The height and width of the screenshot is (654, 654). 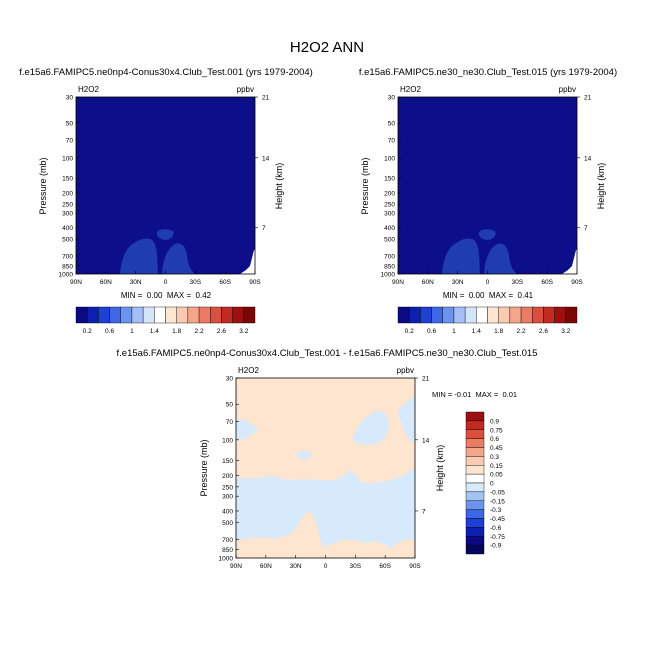 What do you see at coordinates (496, 448) in the screenshot?
I see `colorbar-label: 0.45` at bounding box center [496, 448].